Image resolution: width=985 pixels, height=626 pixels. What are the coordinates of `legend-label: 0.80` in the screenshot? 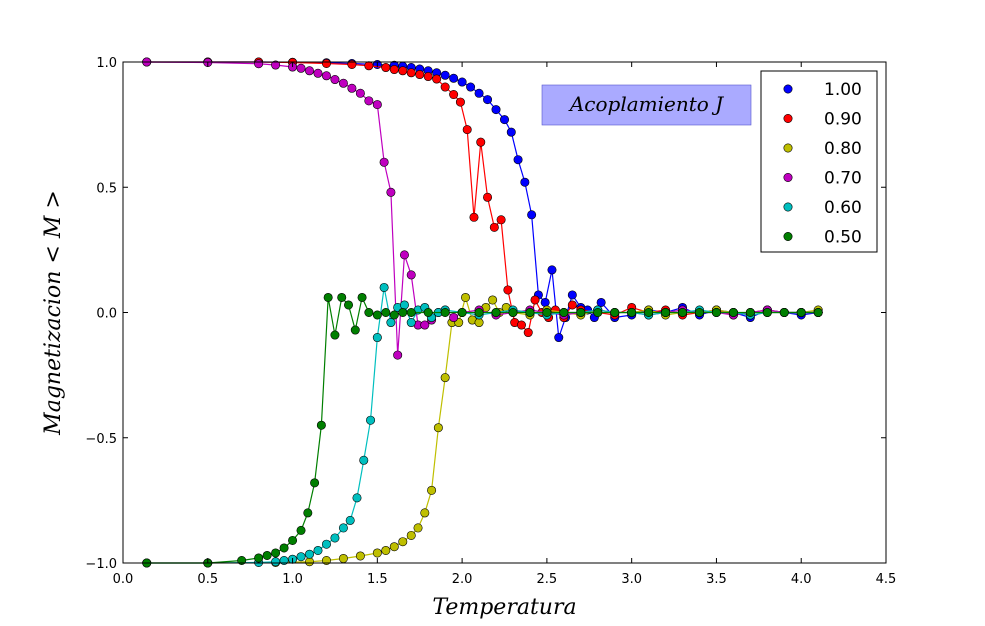 It's located at (843, 149).